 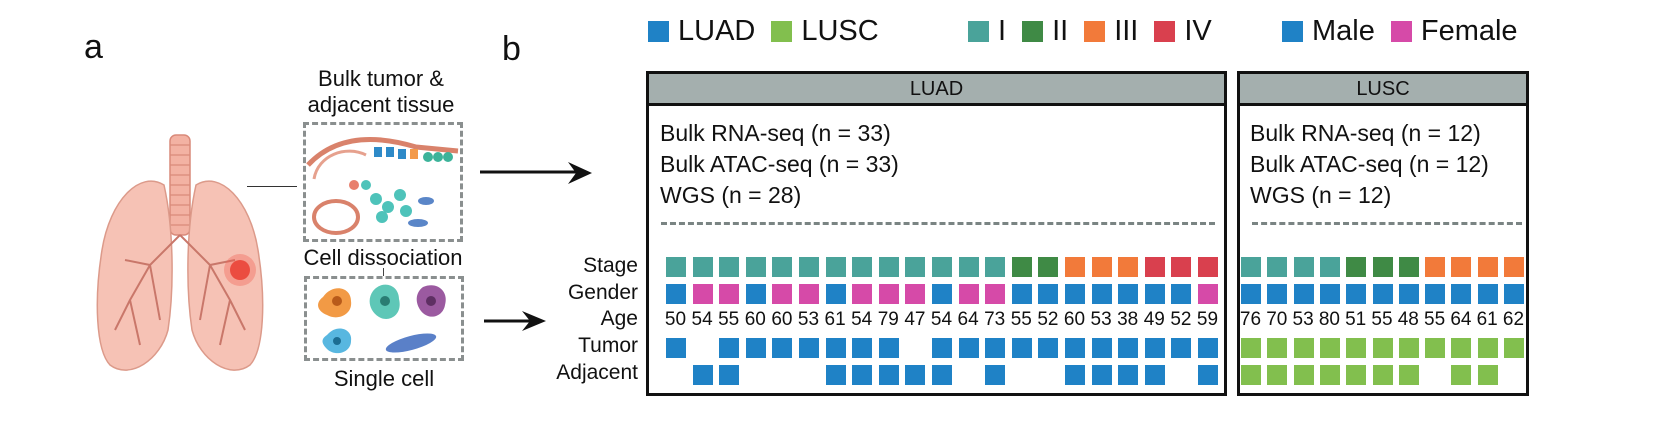 What do you see at coordinates (1045, 31) in the screenshot?
I see `legend-item: II` at bounding box center [1045, 31].